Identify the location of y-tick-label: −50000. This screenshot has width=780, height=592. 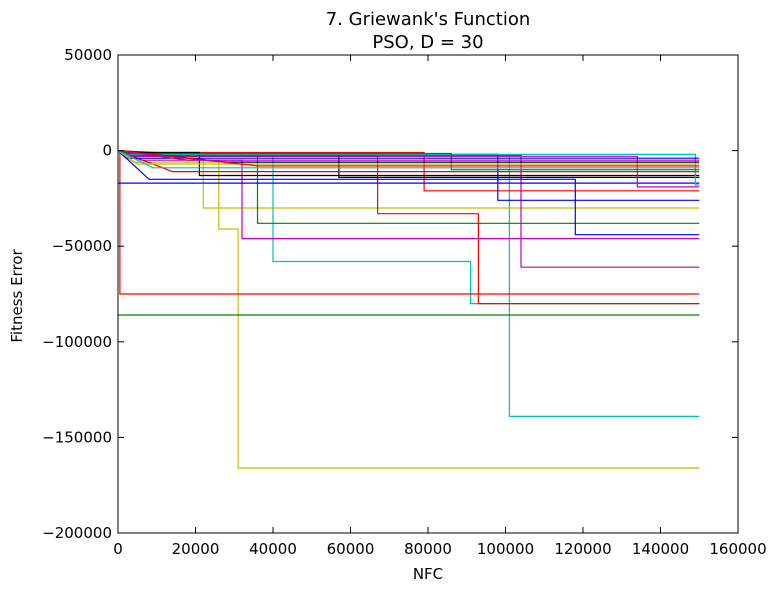
(82, 246).